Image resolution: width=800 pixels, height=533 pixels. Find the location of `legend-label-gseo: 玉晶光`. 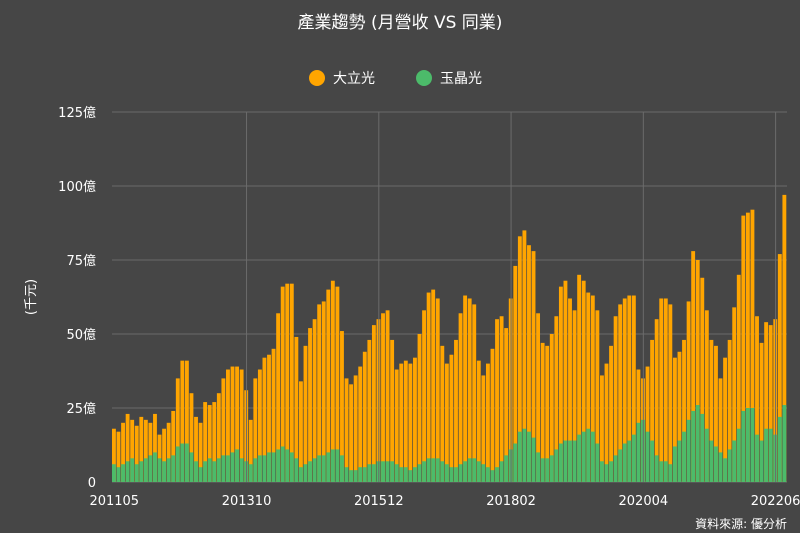

legend-label-gseo: 玉晶光 is located at coordinates (461, 79).